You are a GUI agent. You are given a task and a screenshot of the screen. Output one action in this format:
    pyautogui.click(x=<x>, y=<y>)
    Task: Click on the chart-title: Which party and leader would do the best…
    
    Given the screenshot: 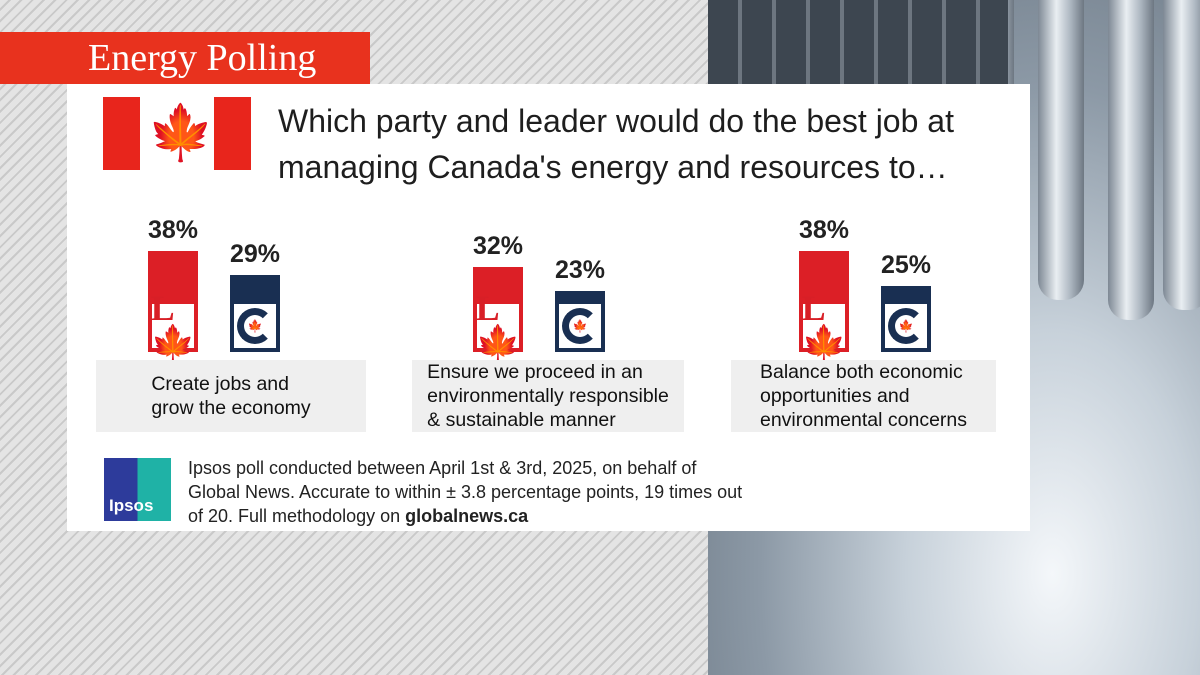 What is the action you would take?
    pyautogui.click(x=616, y=144)
    